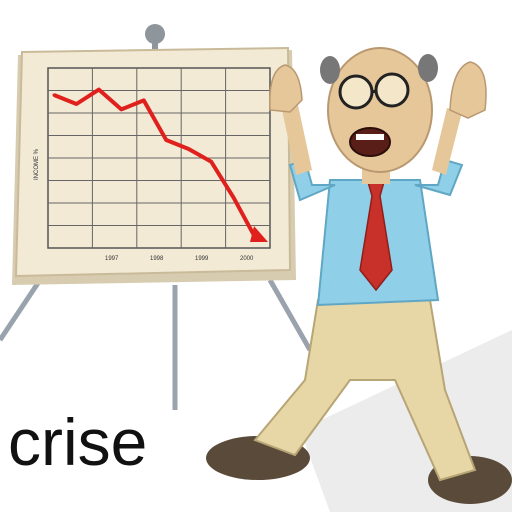  Describe the element at coordinates (247, 259) in the screenshot. I see `x-tick-label: 2000` at that location.